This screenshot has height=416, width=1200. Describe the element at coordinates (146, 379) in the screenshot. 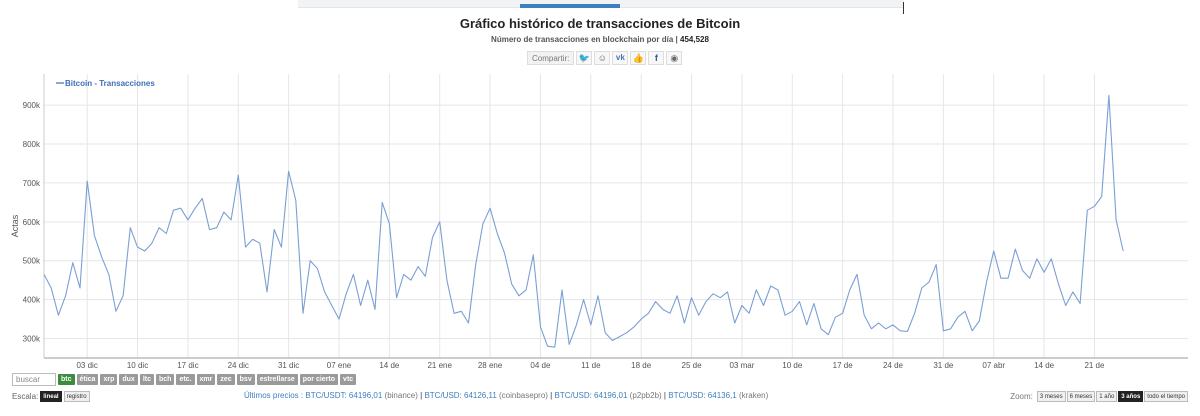

I see `coin-ltc: ltc` at that location.